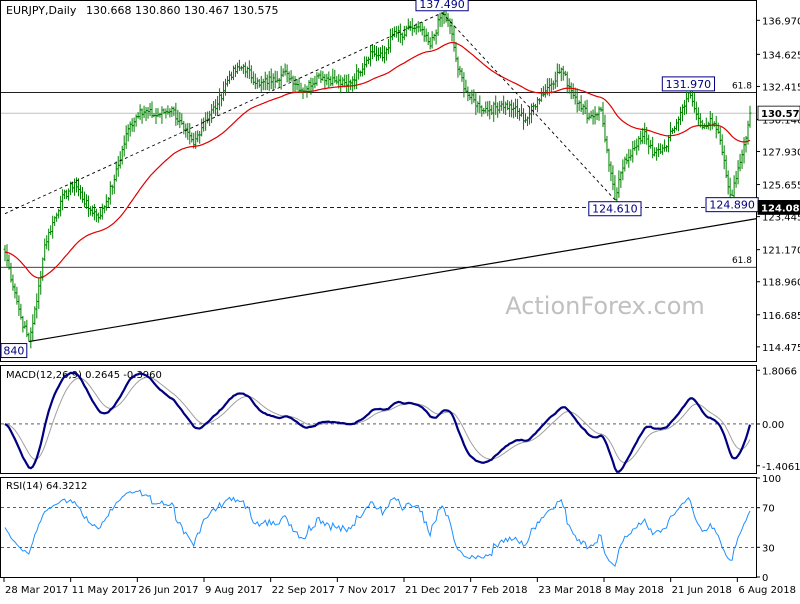 The height and width of the screenshot is (604, 800). What do you see at coordinates (781, 316) in the screenshot?
I see `price-axis-label: 116.685` at bounding box center [781, 316].